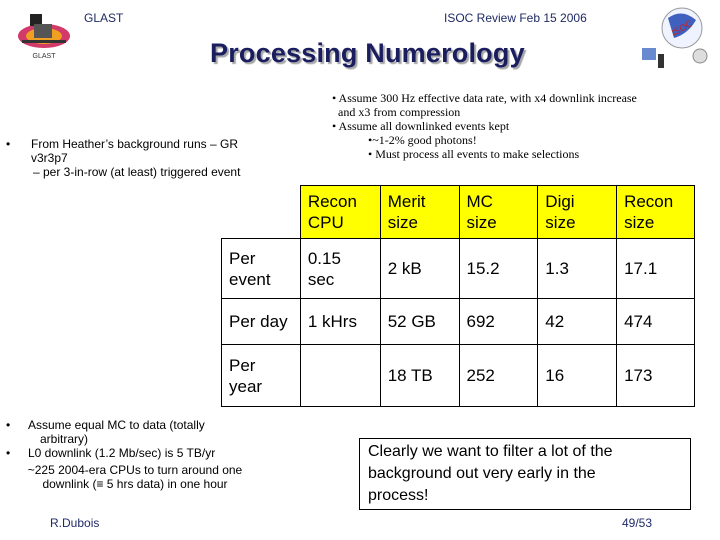 The image size is (720, 540). Describe the element at coordinates (261, 321) in the screenshot. I see `row-label: Per day` at that location.